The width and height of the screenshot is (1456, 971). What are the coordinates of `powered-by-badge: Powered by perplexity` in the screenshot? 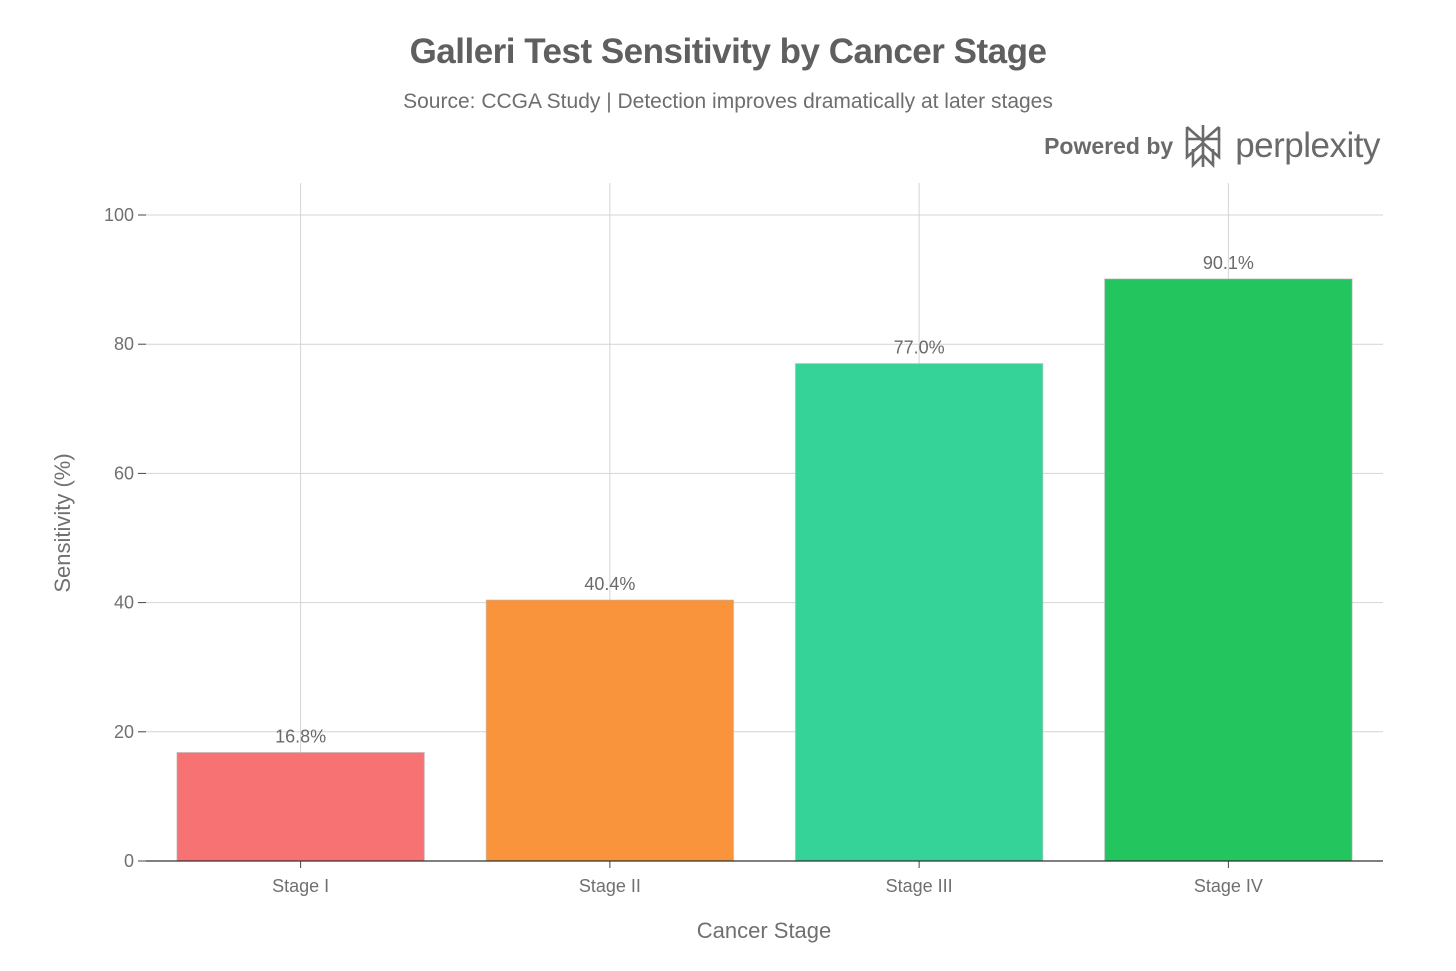 It's located at (1212, 146).